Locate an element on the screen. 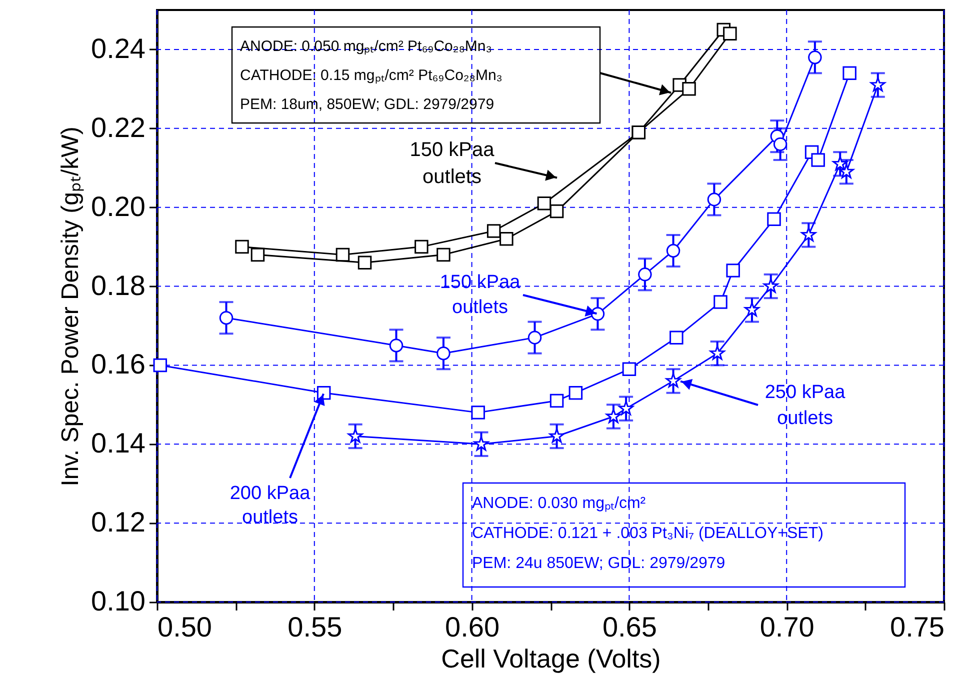 This screenshot has height=694, width=972. x-axis-title: Cell Voltage (Volts) is located at coordinates (551, 659).